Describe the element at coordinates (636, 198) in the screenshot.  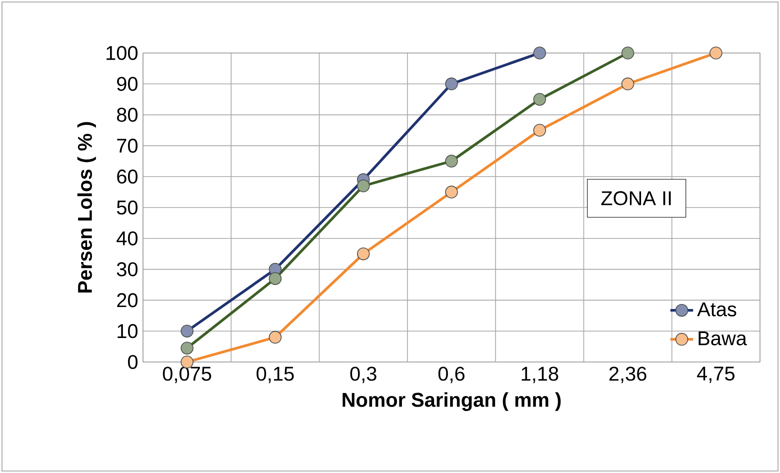
I see `annotation: ZONA II` at that location.